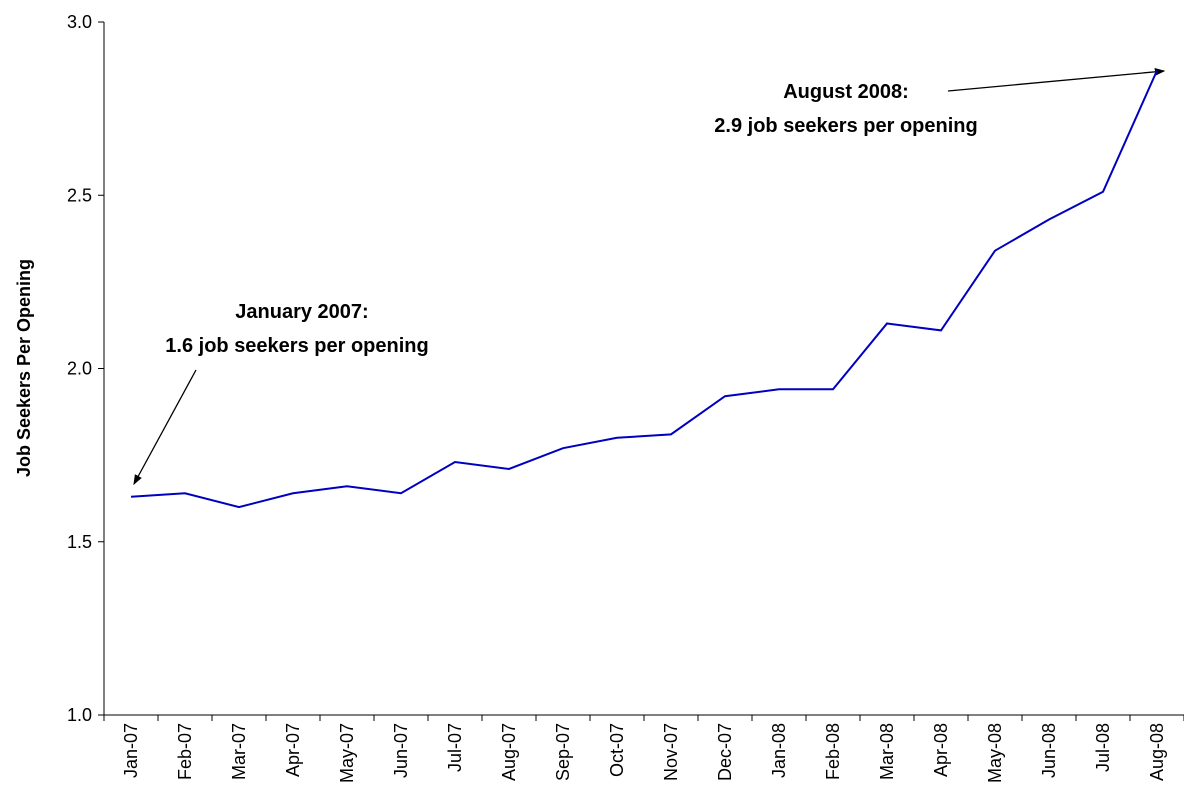 The height and width of the screenshot is (800, 1184). Describe the element at coordinates (79, 542) in the screenshot. I see `y-tick-label: 1.5` at that location.